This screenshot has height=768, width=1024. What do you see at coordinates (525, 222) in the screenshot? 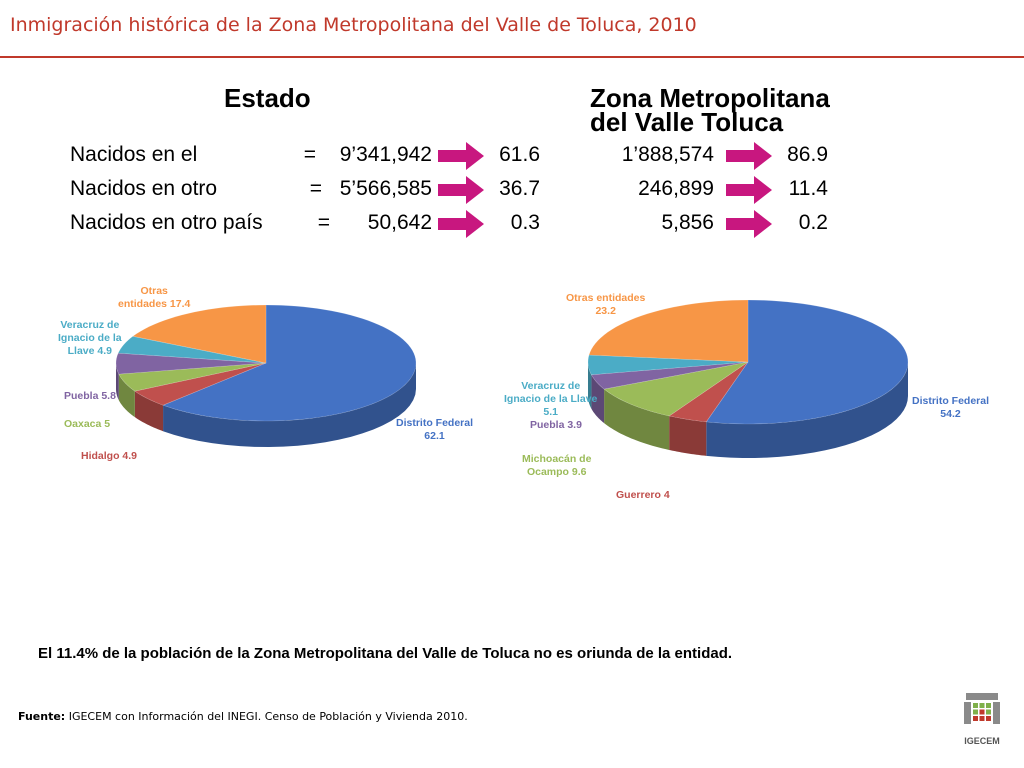
I see `row-estado-pct: 0.3` at bounding box center [525, 222].